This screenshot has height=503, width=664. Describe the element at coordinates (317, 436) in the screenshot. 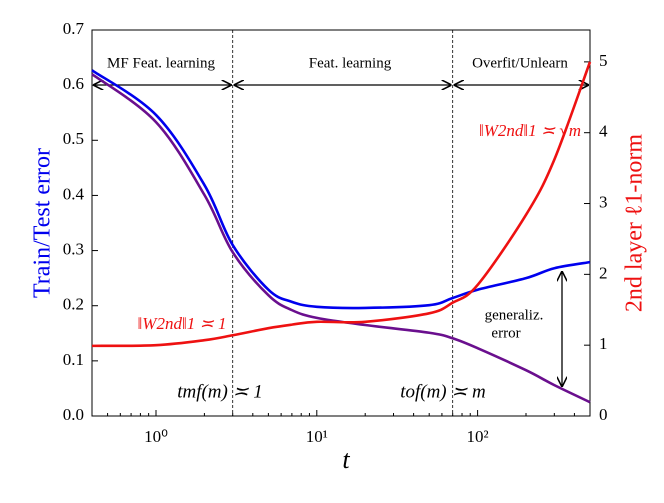

I see `x-tick-label: 10¹` at that location.